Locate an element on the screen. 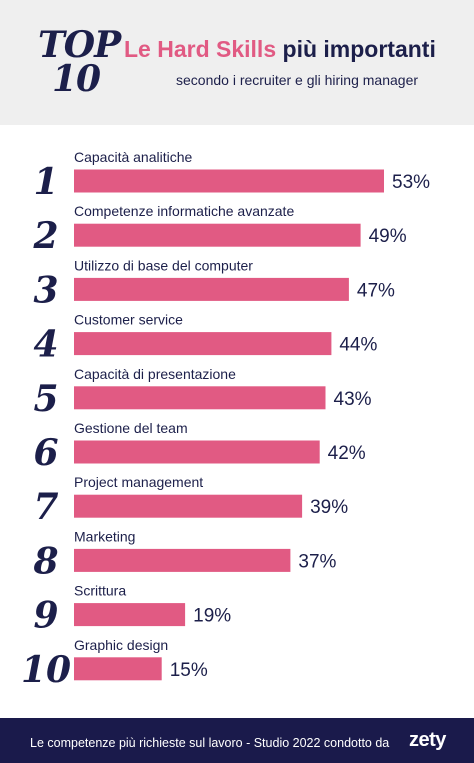 Image resolution: width=474 pixels, height=763 pixels. skill-label: Customer service is located at coordinates (128, 320).